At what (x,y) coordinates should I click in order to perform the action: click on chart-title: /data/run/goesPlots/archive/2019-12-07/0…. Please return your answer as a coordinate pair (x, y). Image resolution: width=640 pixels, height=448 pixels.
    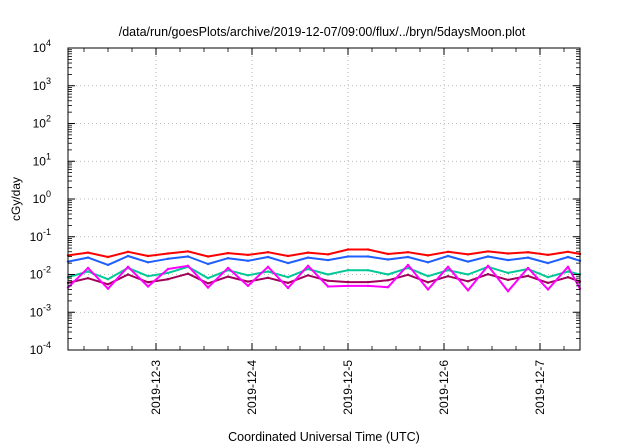
    Looking at the image, I should click on (322, 32).